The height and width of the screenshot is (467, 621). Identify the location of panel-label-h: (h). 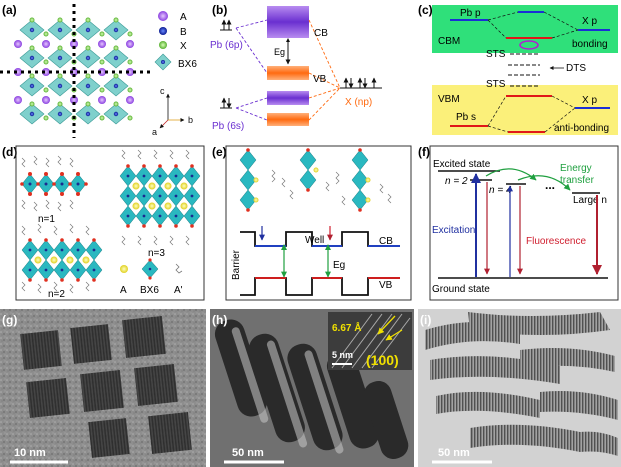
(219, 320).